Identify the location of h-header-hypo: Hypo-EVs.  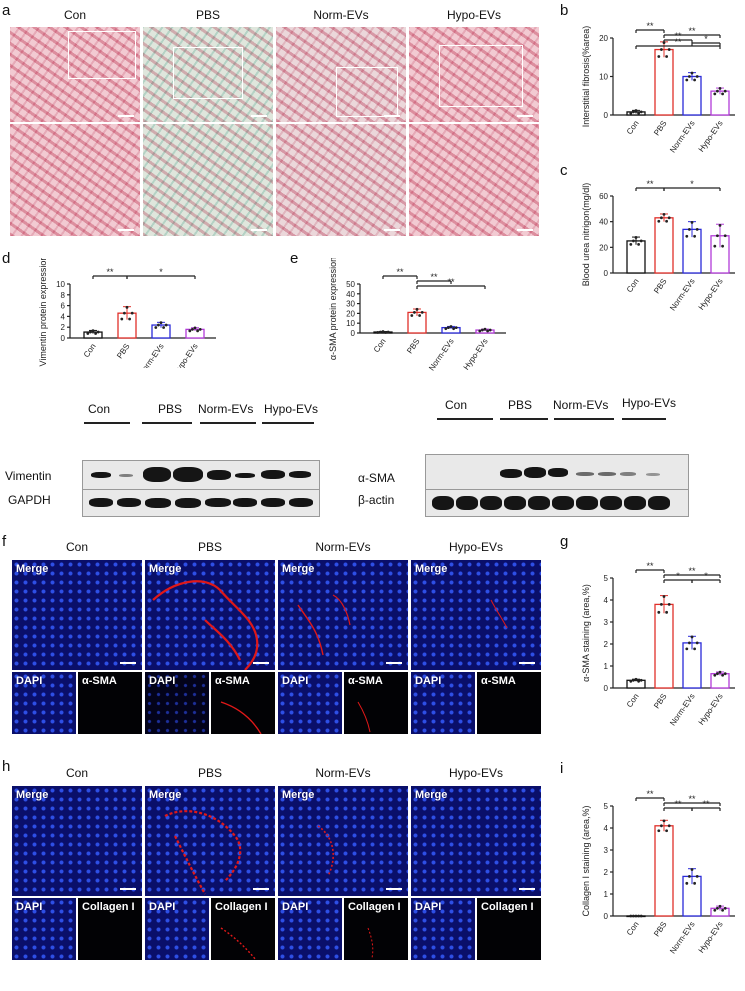
(476, 773).